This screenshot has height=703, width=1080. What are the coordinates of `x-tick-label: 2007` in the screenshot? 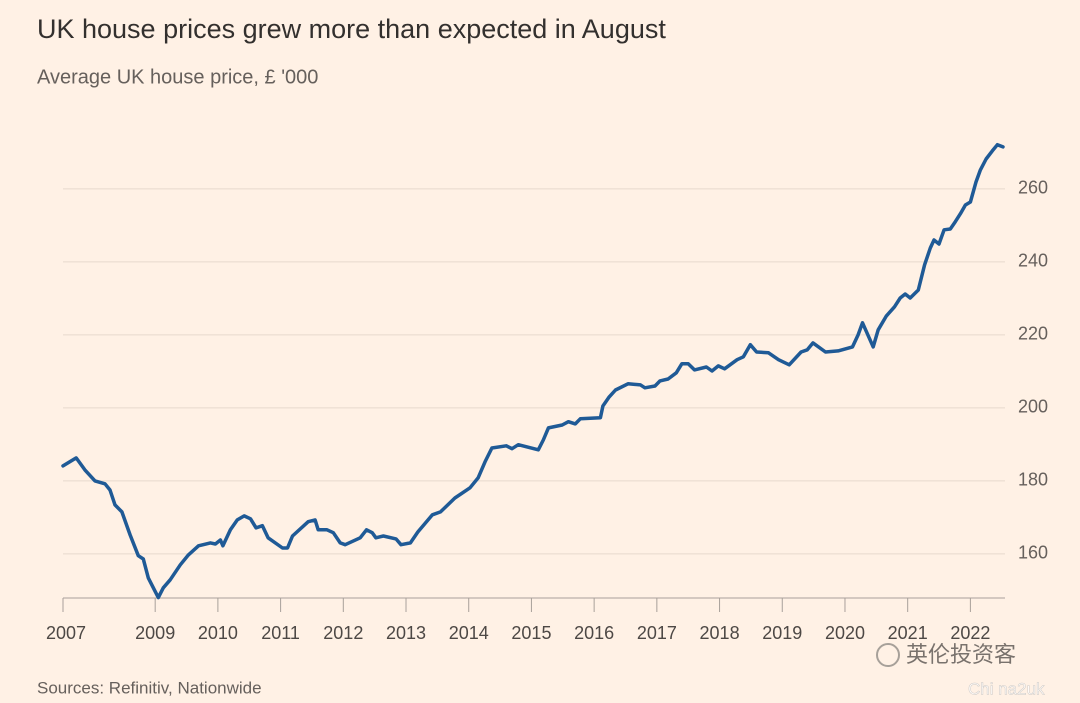 It's located at (66, 633).